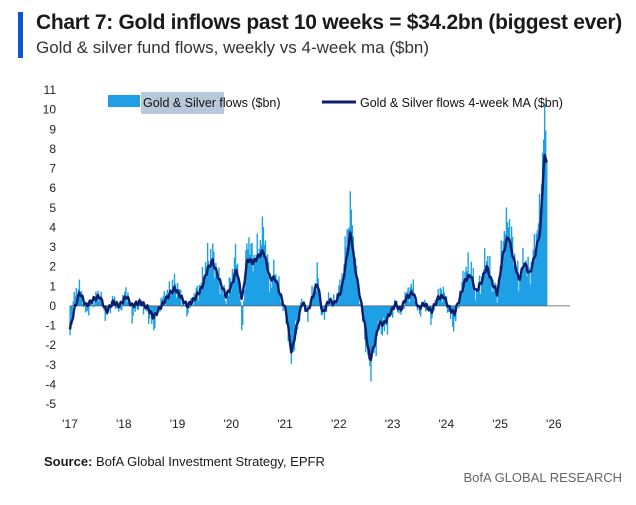 The height and width of the screenshot is (505, 636). Describe the element at coordinates (52, 188) in the screenshot. I see `y-tick-label: 6` at that location.